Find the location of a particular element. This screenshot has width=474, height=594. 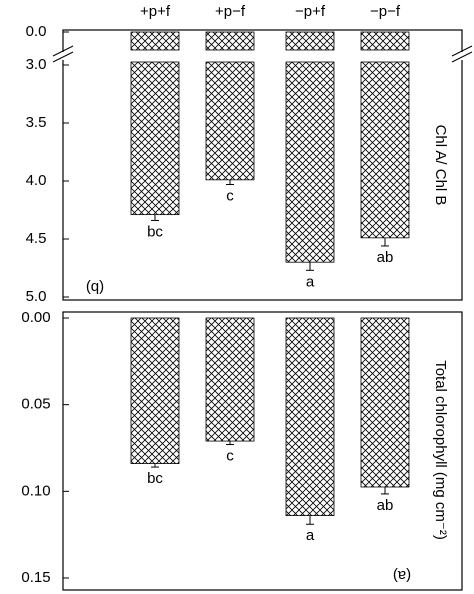

y-tick-label: 5.0 is located at coordinates (36, 296).